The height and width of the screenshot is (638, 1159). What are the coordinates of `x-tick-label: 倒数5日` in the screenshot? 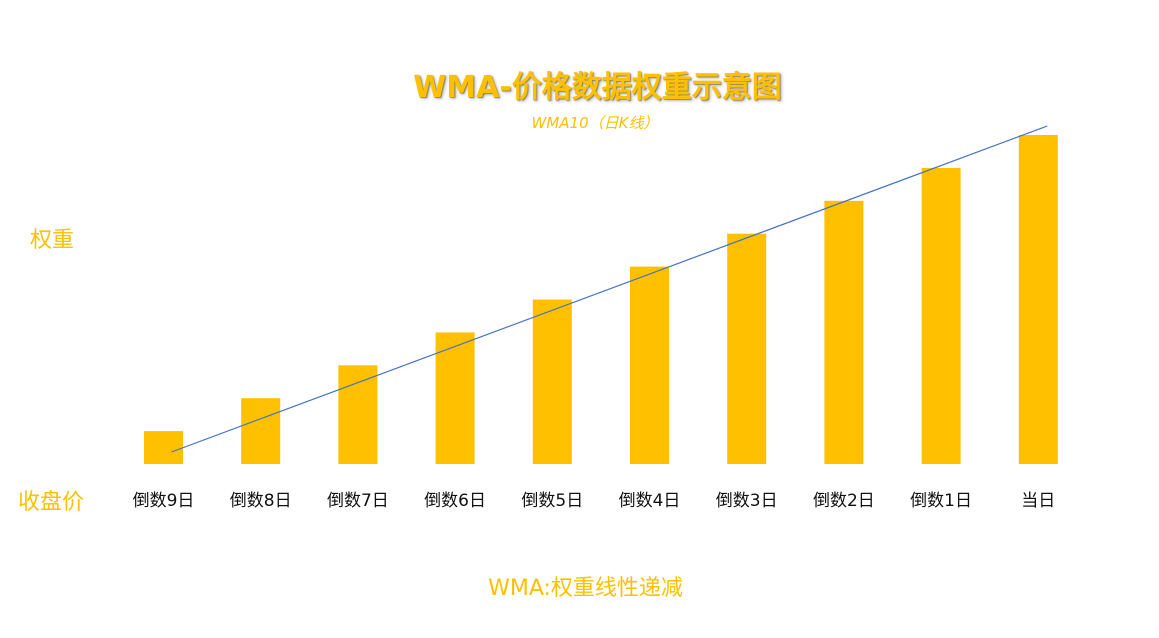 It's located at (552, 501).